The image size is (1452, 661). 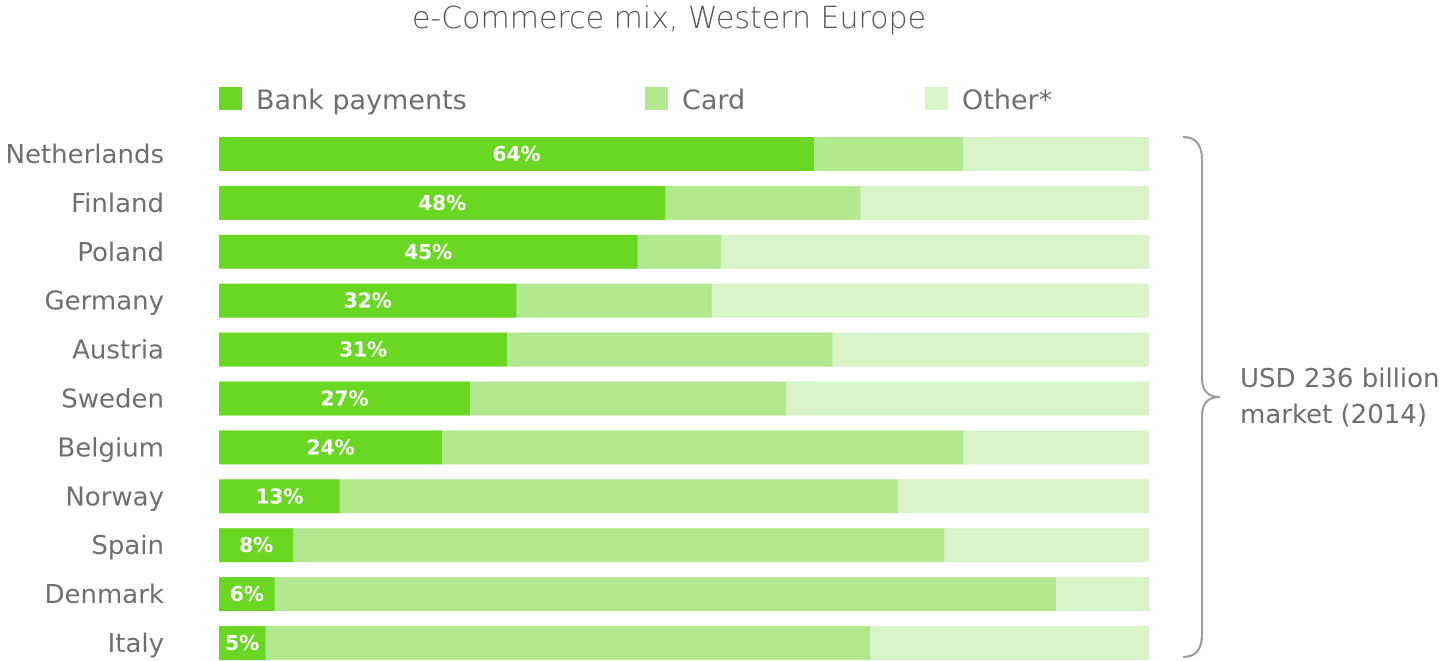 I want to click on category-label: Belgium, so click(x=110, y=448).